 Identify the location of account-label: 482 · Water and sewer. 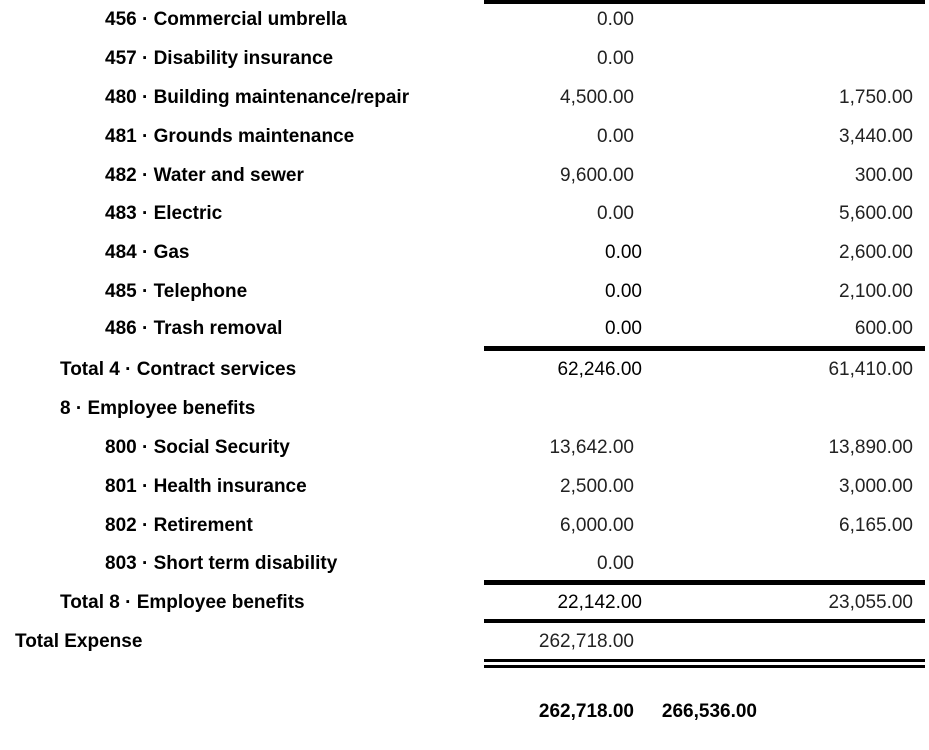
(204, 175).